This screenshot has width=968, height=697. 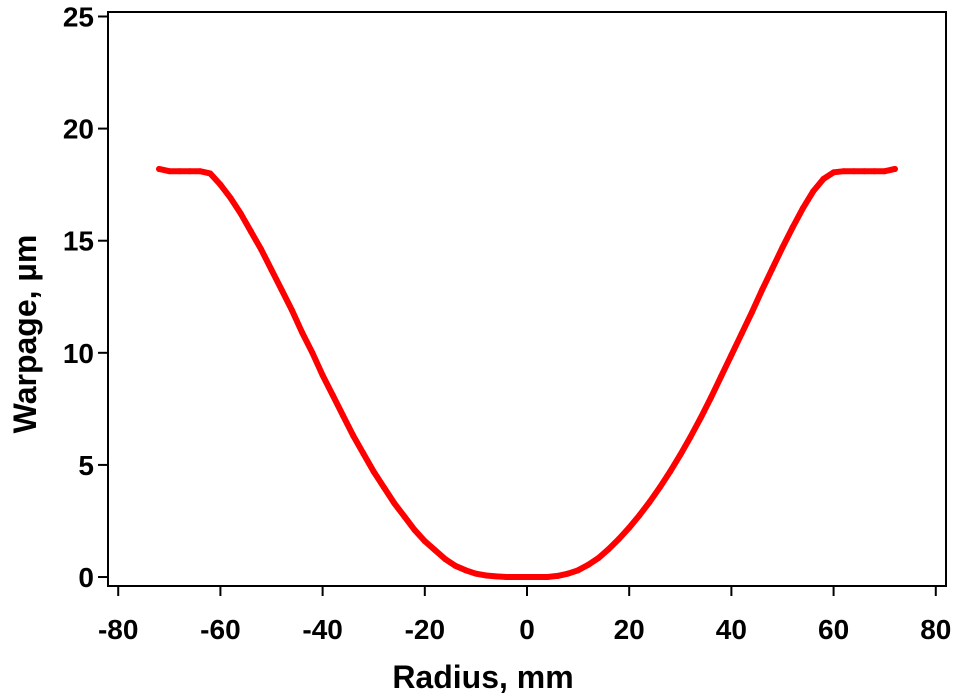 What do you see at coordinates (85, 297) in the screenshot?
I see `y-axis: 0 5 10 15 20 25` at bounding box center [85, 297].